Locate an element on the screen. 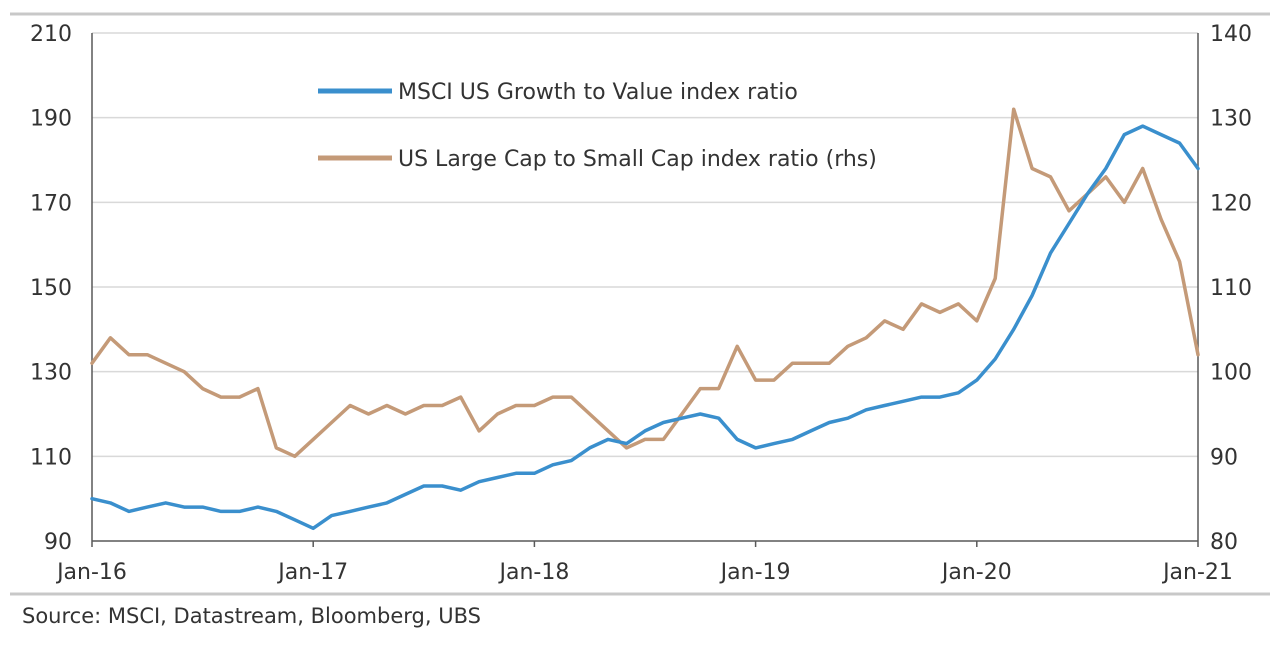  y-left-tick-label: 90 is located at coordinates (58, 542).